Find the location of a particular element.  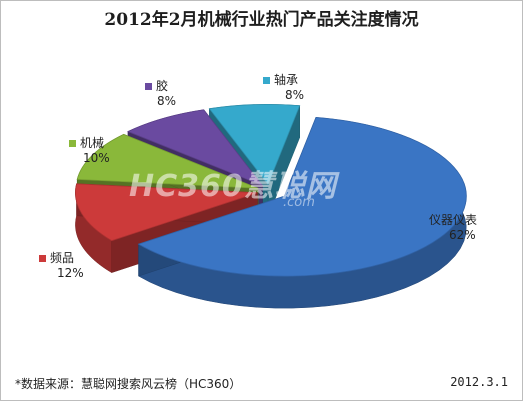

watermark-logo: HC360慧聪网 is located at coordinates (233, 186).